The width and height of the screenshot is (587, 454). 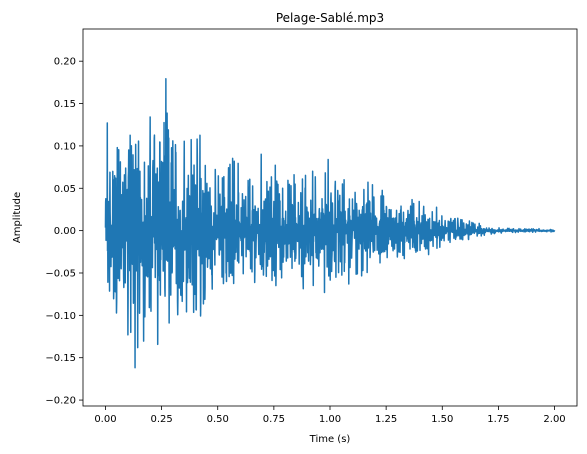 I want to click on y-tick-label: −0.05, so click(x=60, y=273).